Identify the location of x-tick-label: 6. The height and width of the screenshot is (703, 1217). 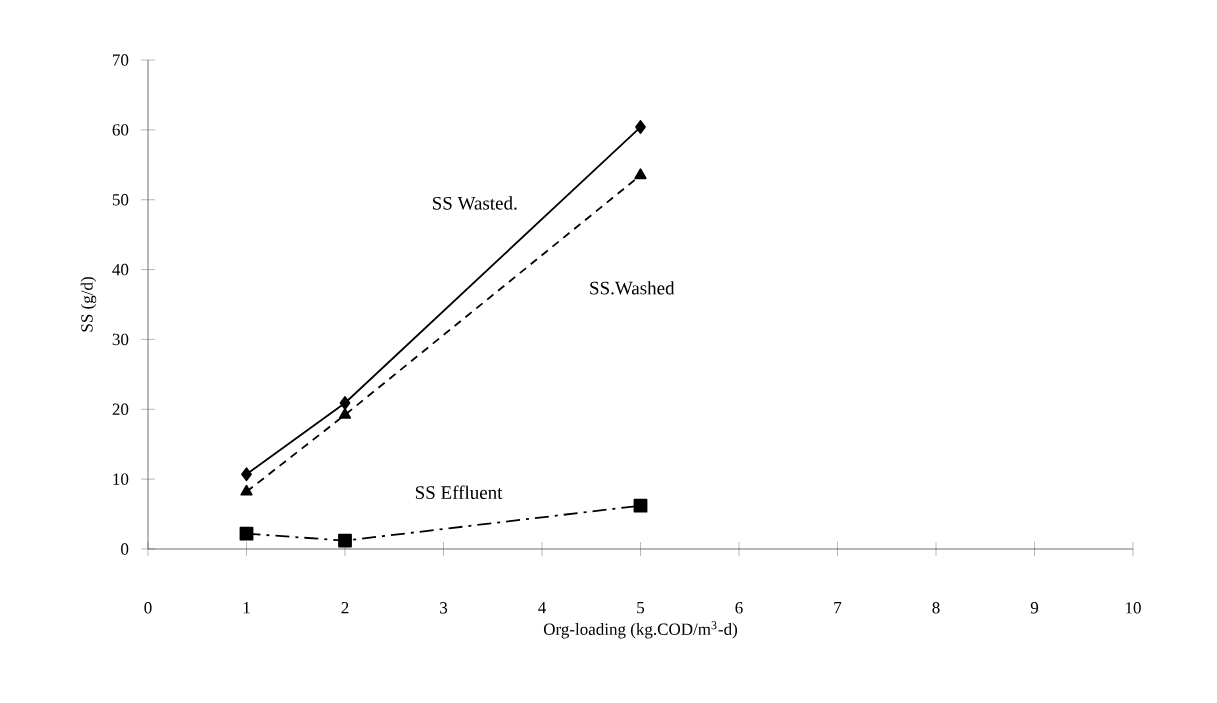
(739, 608).